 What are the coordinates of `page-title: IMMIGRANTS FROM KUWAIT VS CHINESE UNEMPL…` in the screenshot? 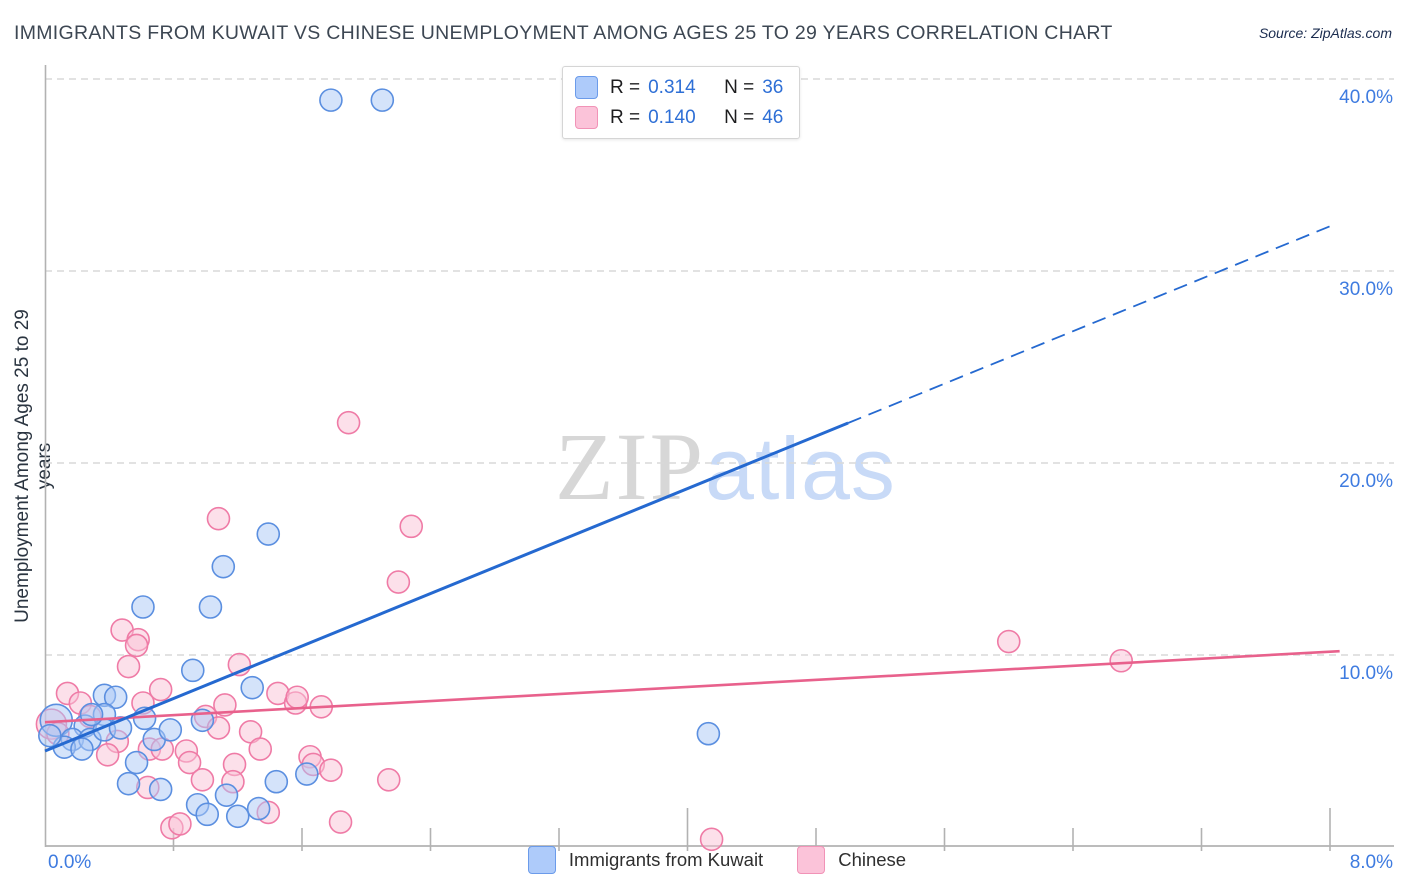 It's located at (563, 33).